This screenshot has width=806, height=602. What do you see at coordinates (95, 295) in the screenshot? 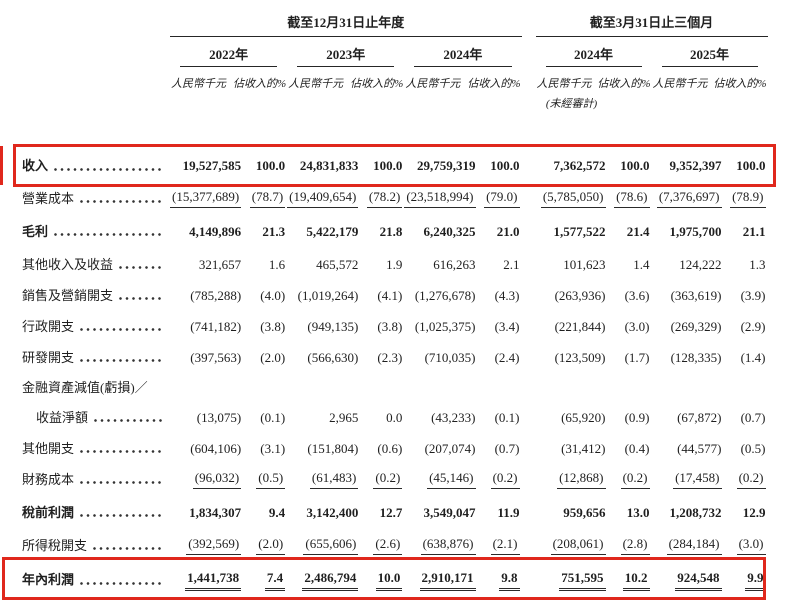
I see `row-label: 銷售及營銷開支` at bounding box center [95, 295].